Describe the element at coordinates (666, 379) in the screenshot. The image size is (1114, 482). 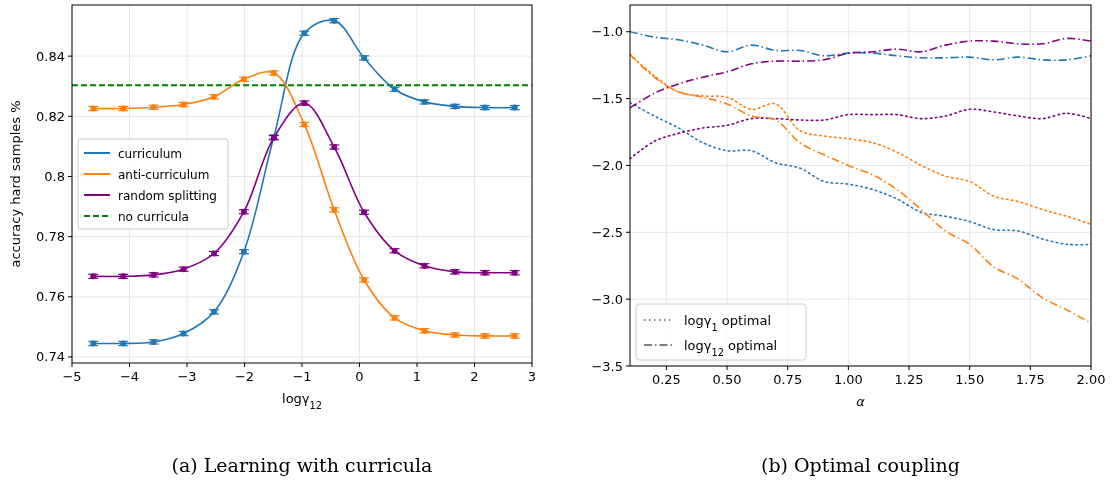
I see `x-tick-label: 0.25` at that location.